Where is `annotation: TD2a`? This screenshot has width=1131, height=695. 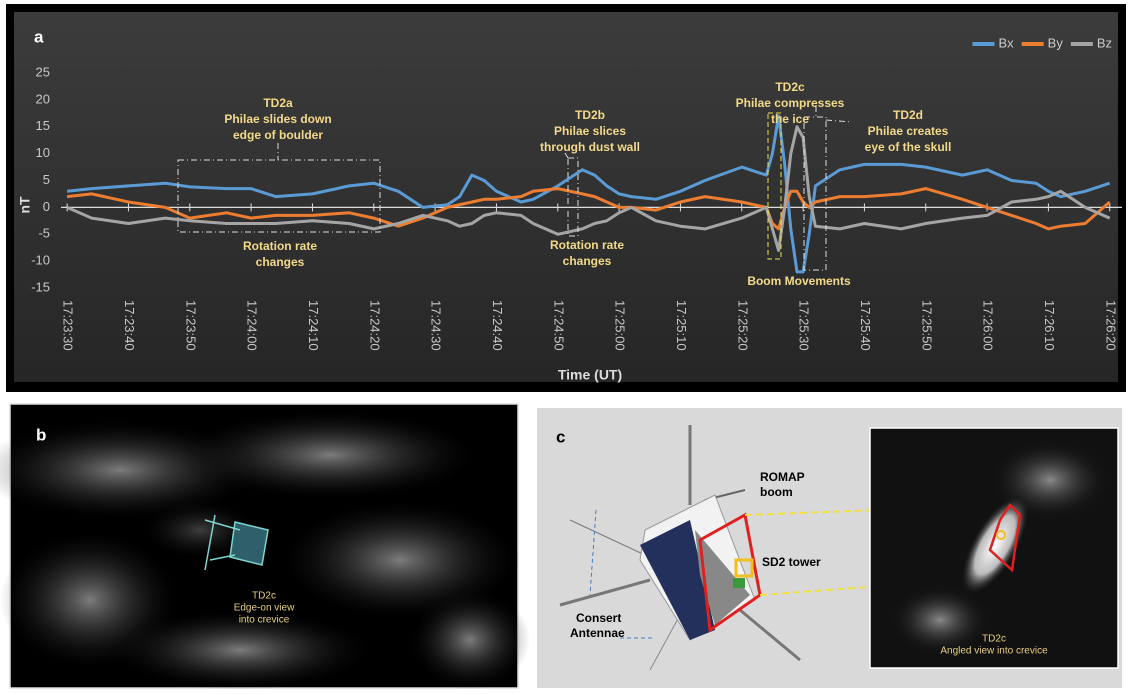 annotation: TD2a is located at coordinates (278, 103).